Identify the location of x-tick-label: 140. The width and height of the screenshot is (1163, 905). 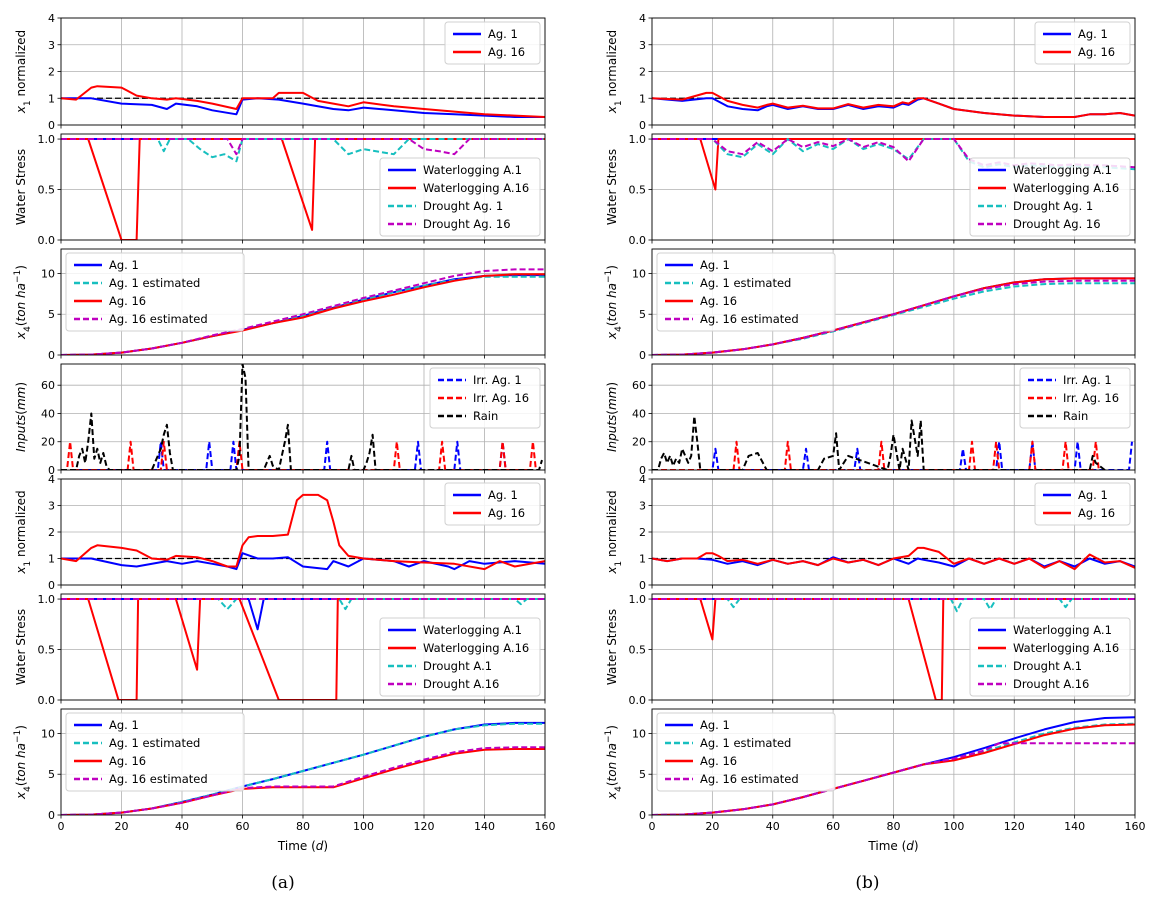
(1074, 826).